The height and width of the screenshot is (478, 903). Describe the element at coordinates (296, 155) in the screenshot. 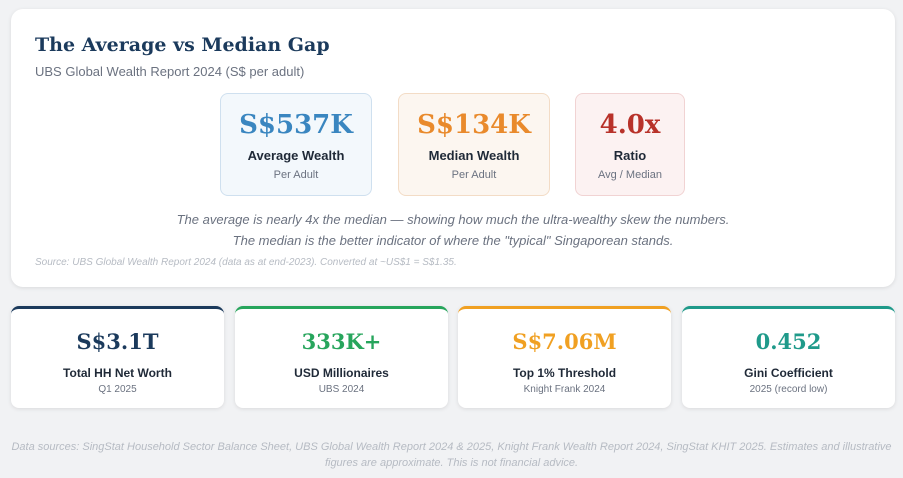

I see `average-wealth-label: Average Wealth` at that location.